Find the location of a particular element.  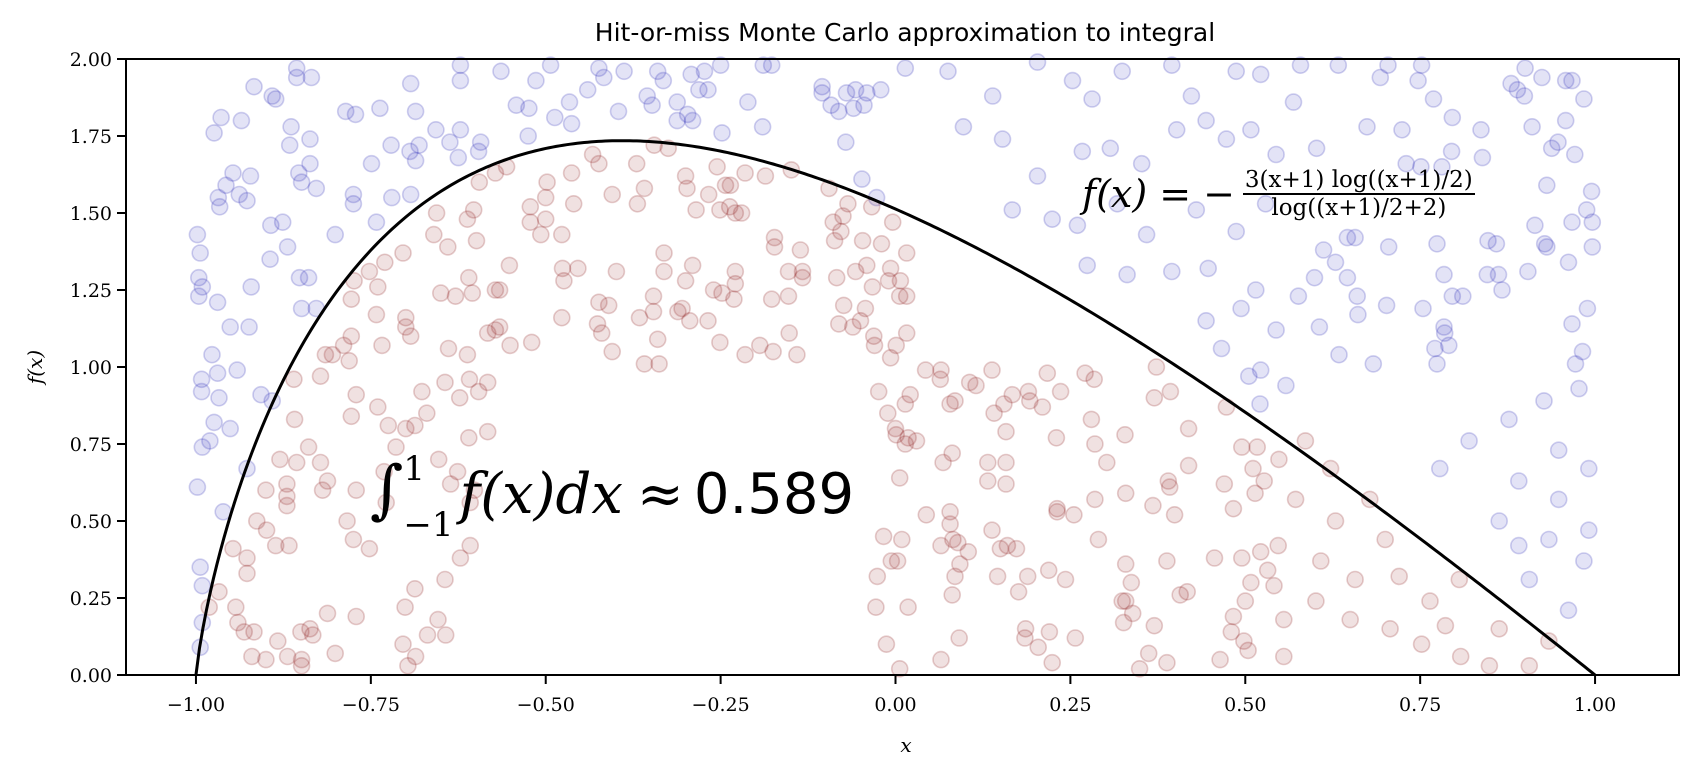

y-tick-label: 0.00 is located at coordinates (91, 676).